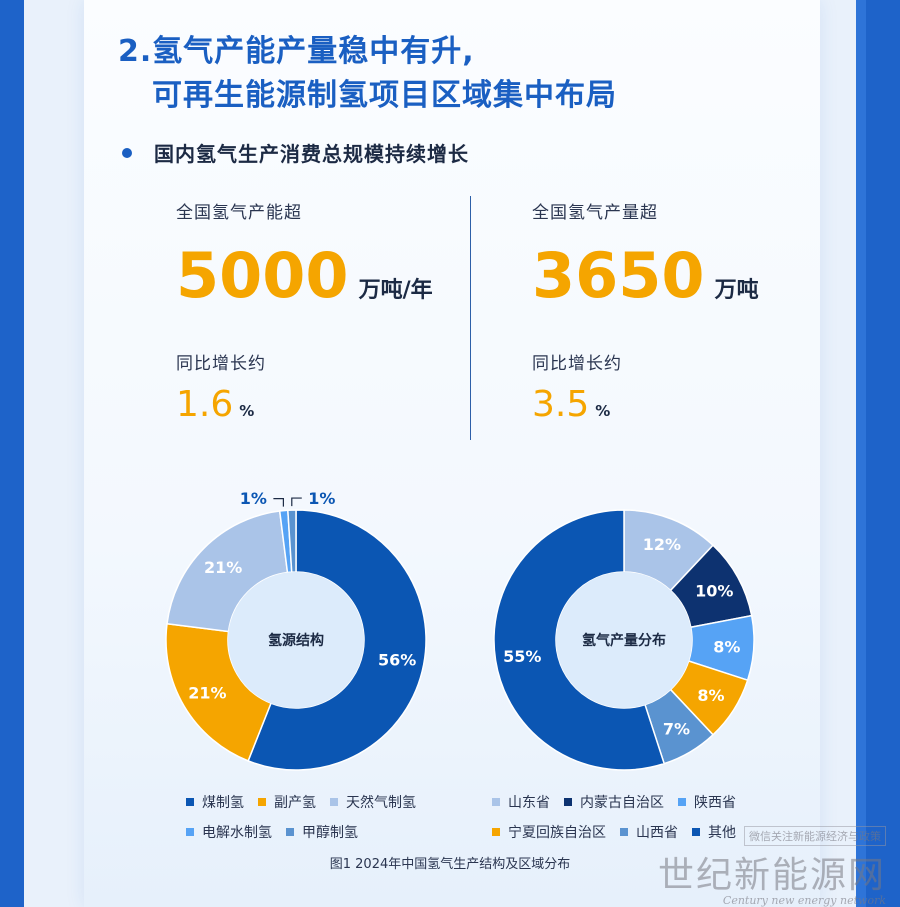 The width and height of the screenshot is (900, 907). I want to click on section-title-line2: 可再生能源制氢项目区域集中布局, so click(384, 95).